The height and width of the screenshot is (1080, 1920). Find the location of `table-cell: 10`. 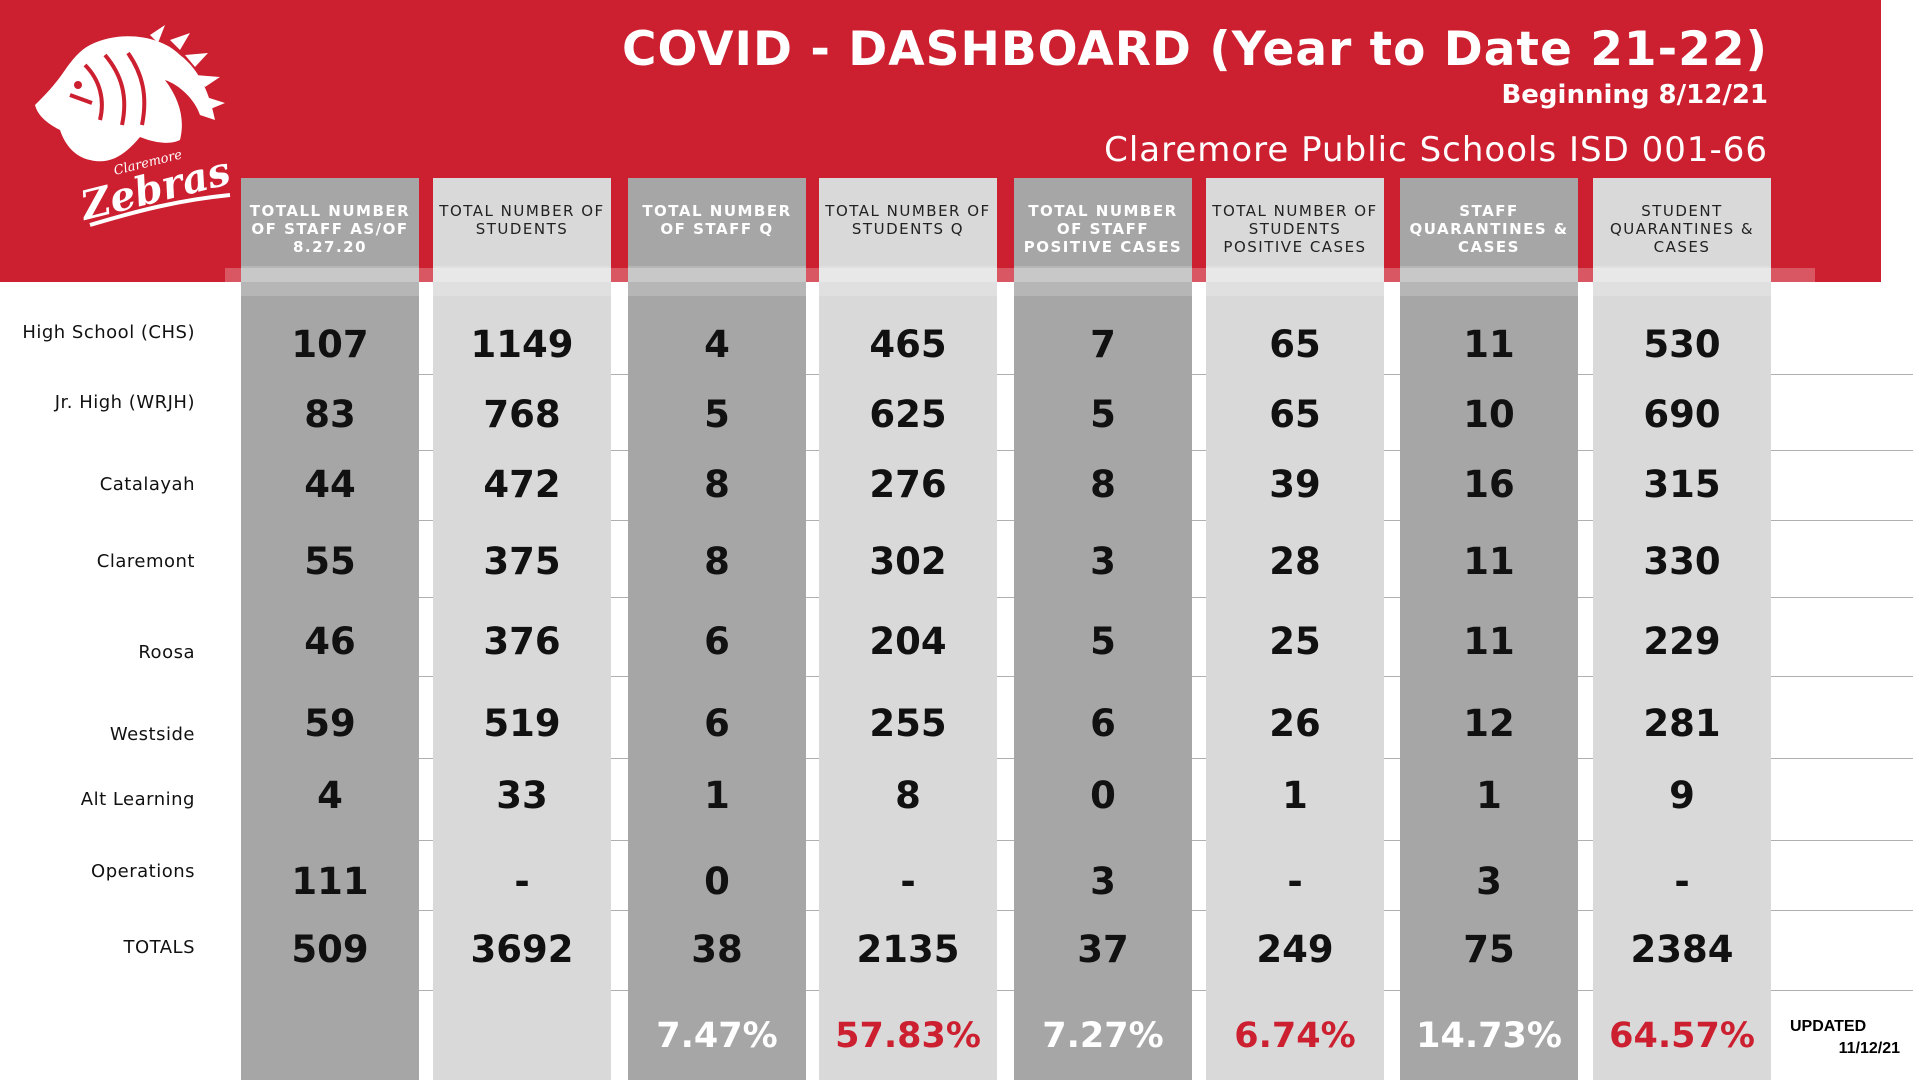

table-cell: 10 is located at coordinates (1489, 414).